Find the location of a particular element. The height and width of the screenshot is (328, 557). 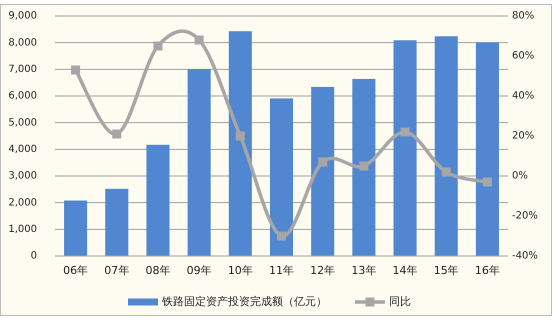

x-tick-label: 08年 is located at coordinates (157, 271).